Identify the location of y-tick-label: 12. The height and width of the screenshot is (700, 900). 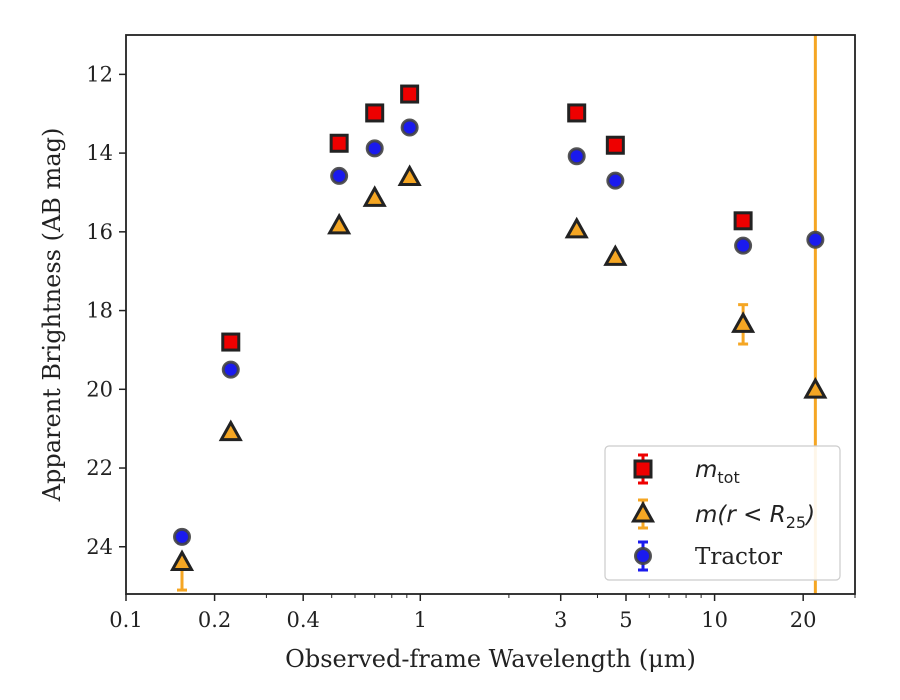
(99, 74).